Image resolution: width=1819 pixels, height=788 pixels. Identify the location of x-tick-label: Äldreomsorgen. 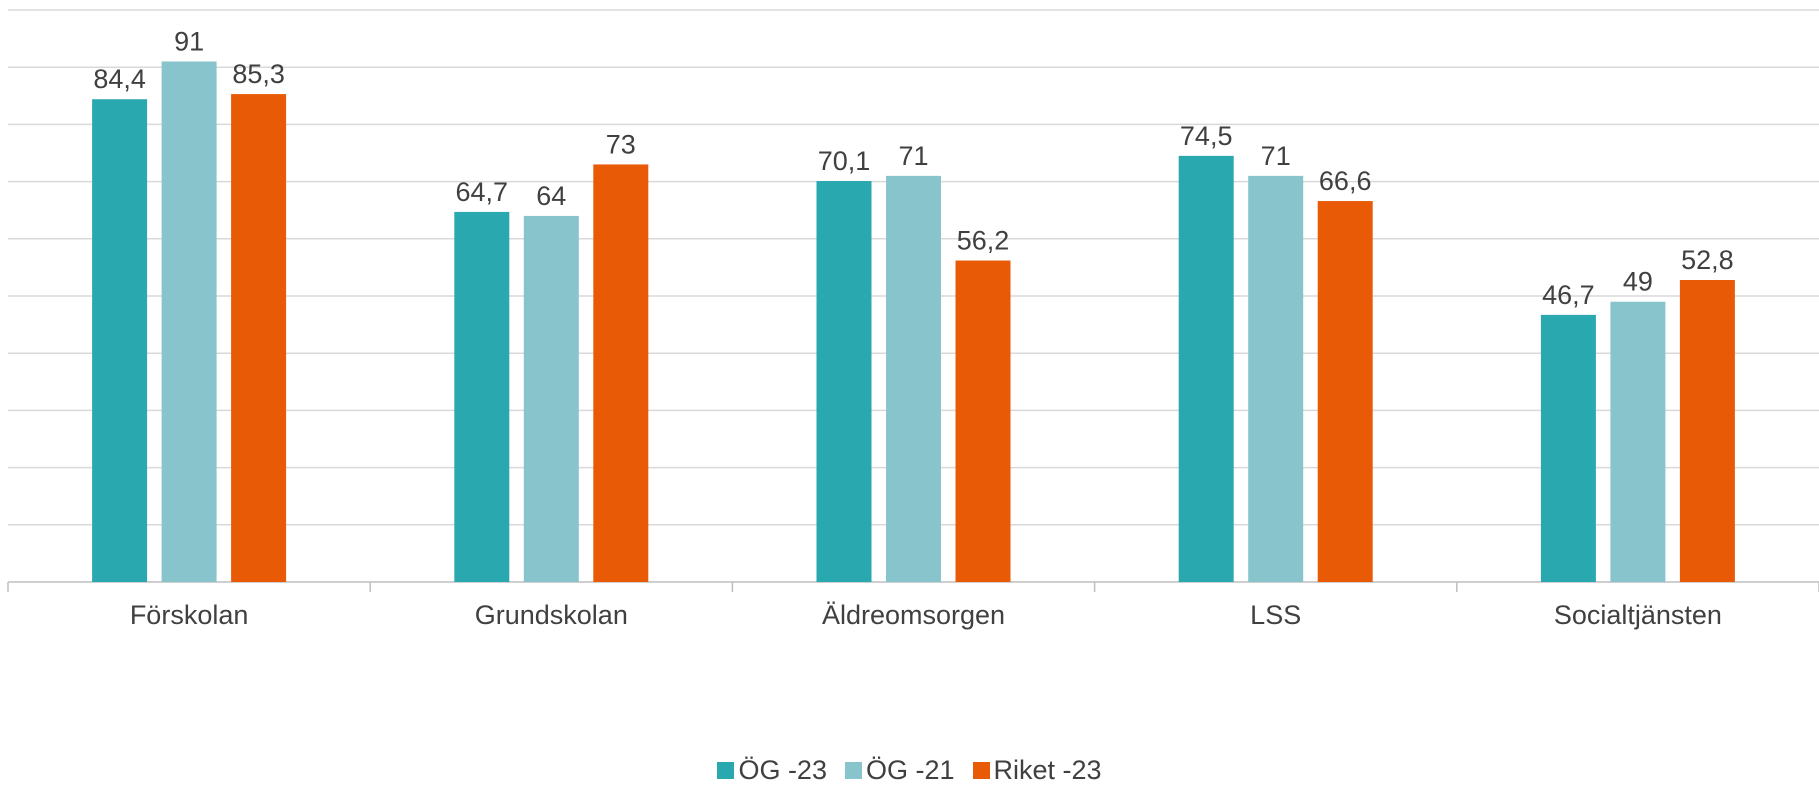
(913, 615).